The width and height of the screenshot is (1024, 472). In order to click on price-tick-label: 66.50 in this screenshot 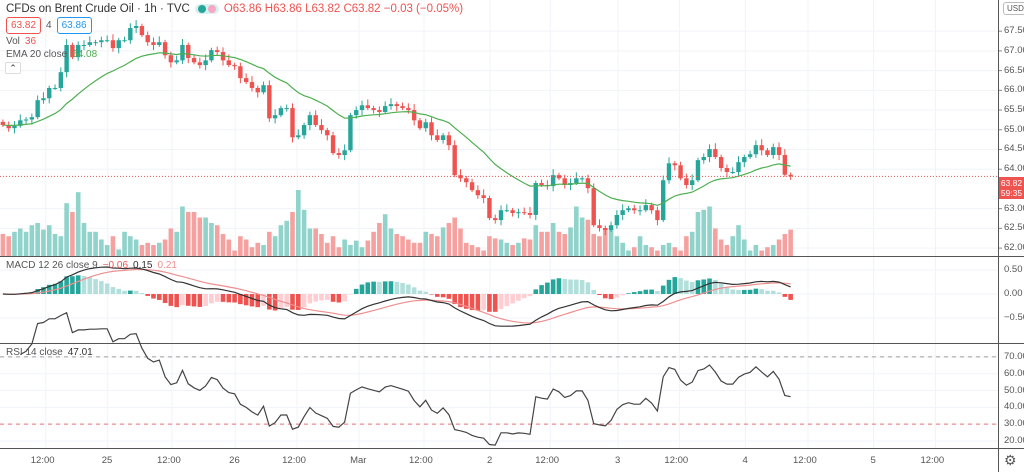, I will do `click(1014, 70)`.